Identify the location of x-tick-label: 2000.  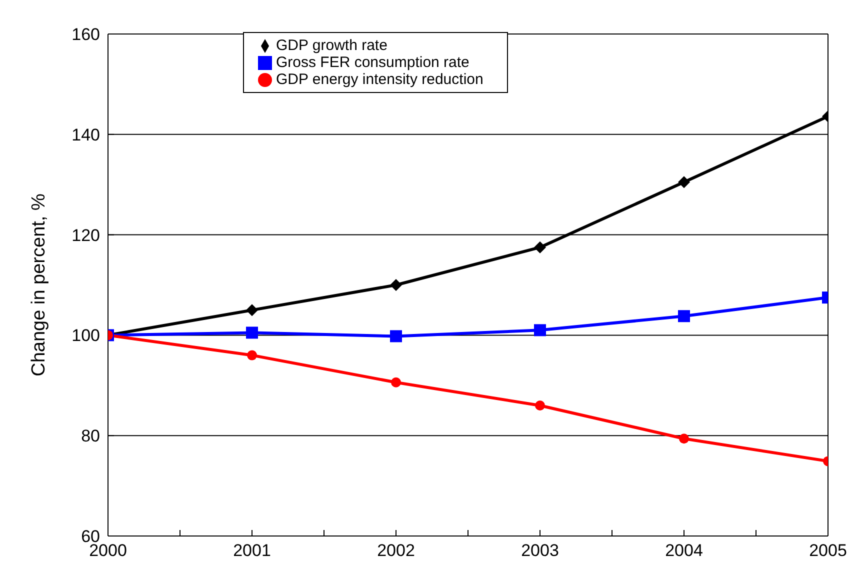
(108, 550).